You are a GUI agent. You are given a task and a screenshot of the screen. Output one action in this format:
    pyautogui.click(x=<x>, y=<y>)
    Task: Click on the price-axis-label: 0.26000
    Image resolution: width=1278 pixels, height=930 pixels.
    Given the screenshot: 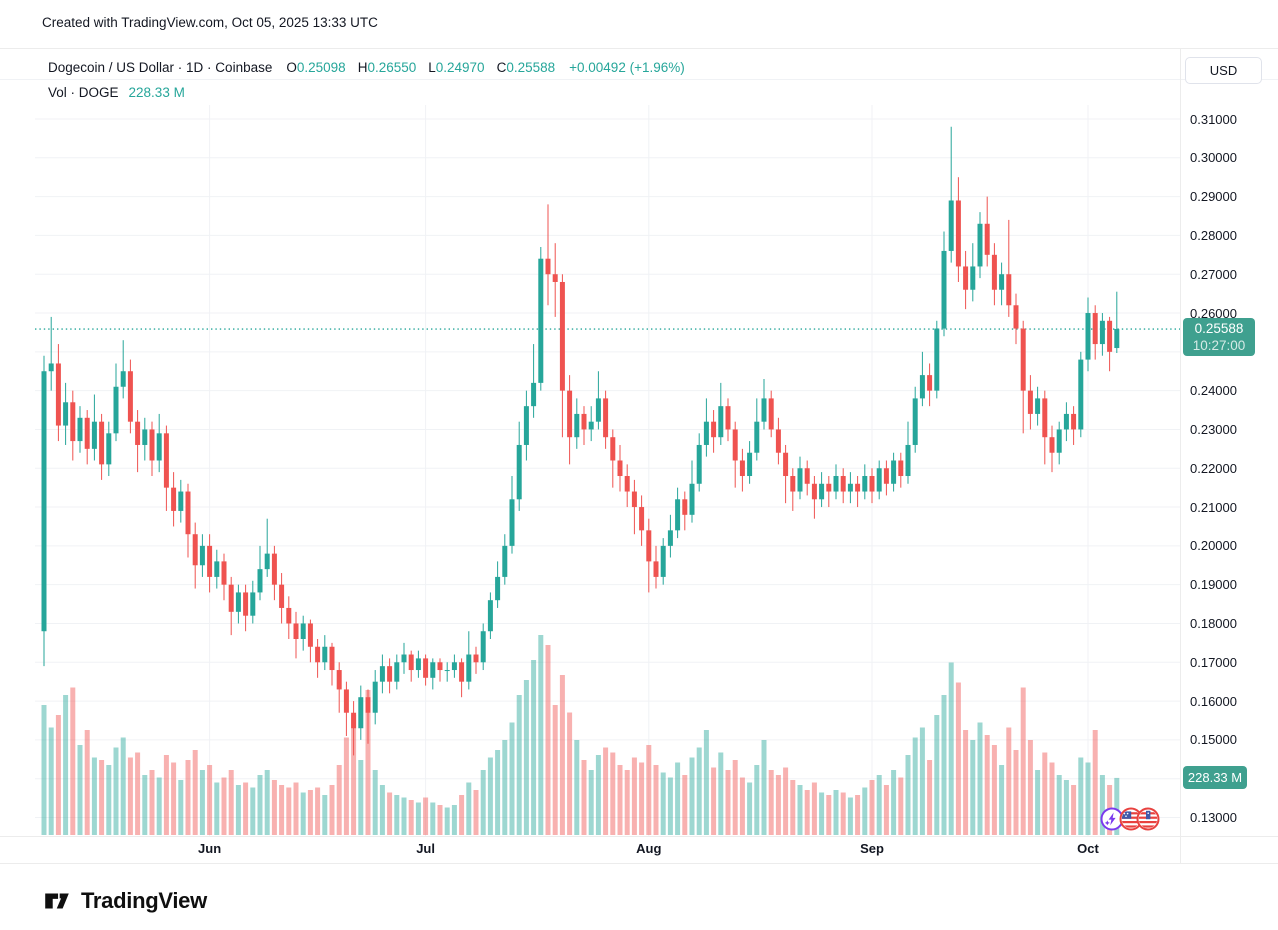 What is the action you would take?
    pyautogui.click(x=1213, y=313)
    